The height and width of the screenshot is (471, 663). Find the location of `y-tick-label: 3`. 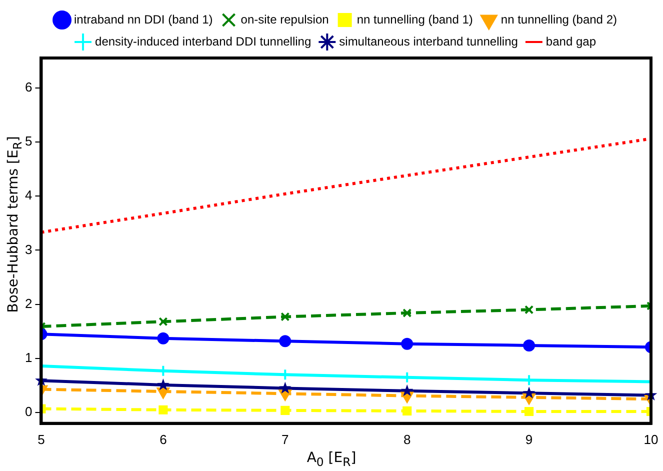

y-tick-label: 3 is located at coordinates (28, 249).